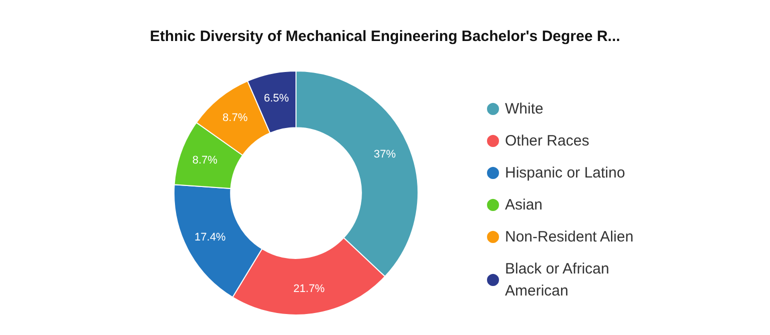 The image size is (770, 335). Describe the element at coordinates (309, 288) in the screenshot. I see `data-label: 21.7%` at that location.